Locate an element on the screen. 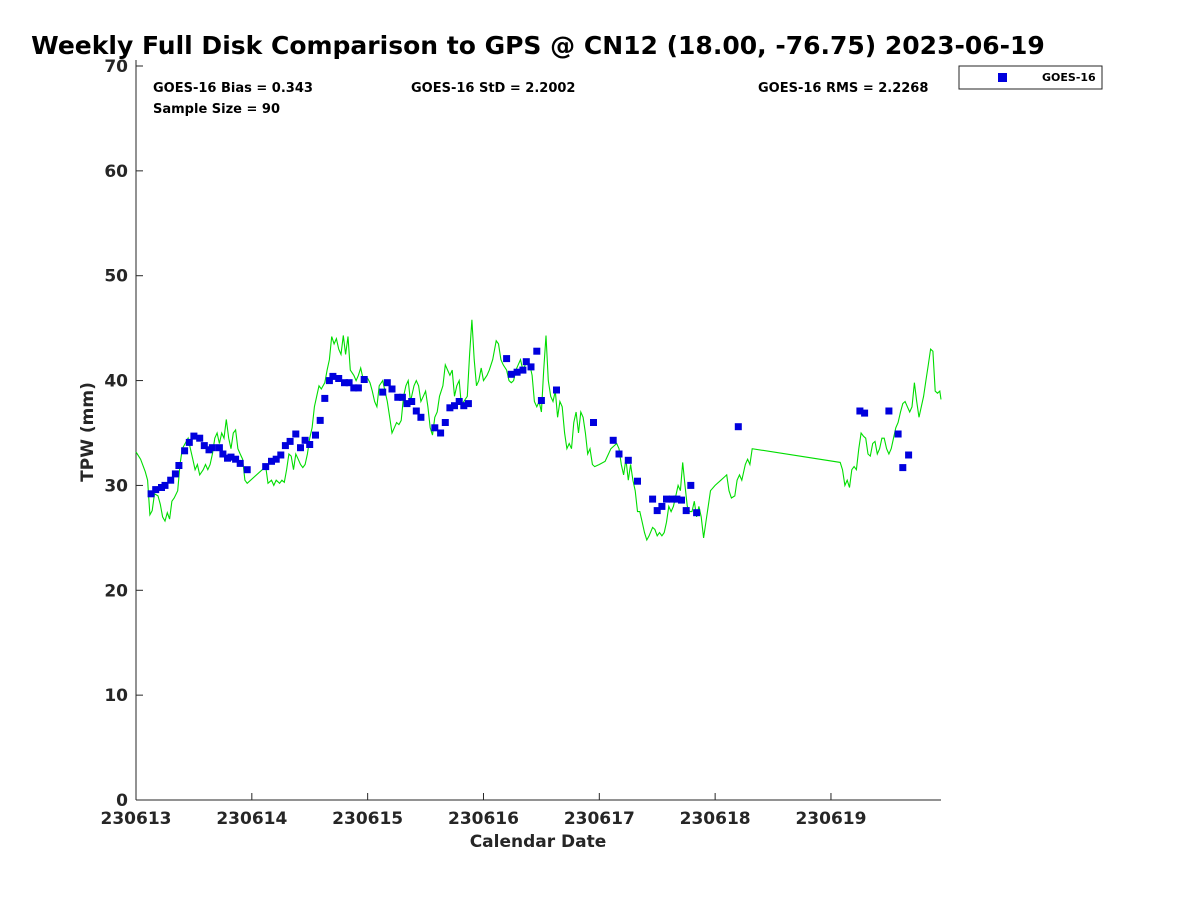 Image resolution: width=1200 pixels, height=900 pixels. y-axis-label: TPW (mm) is located at coordinates (88, 432).